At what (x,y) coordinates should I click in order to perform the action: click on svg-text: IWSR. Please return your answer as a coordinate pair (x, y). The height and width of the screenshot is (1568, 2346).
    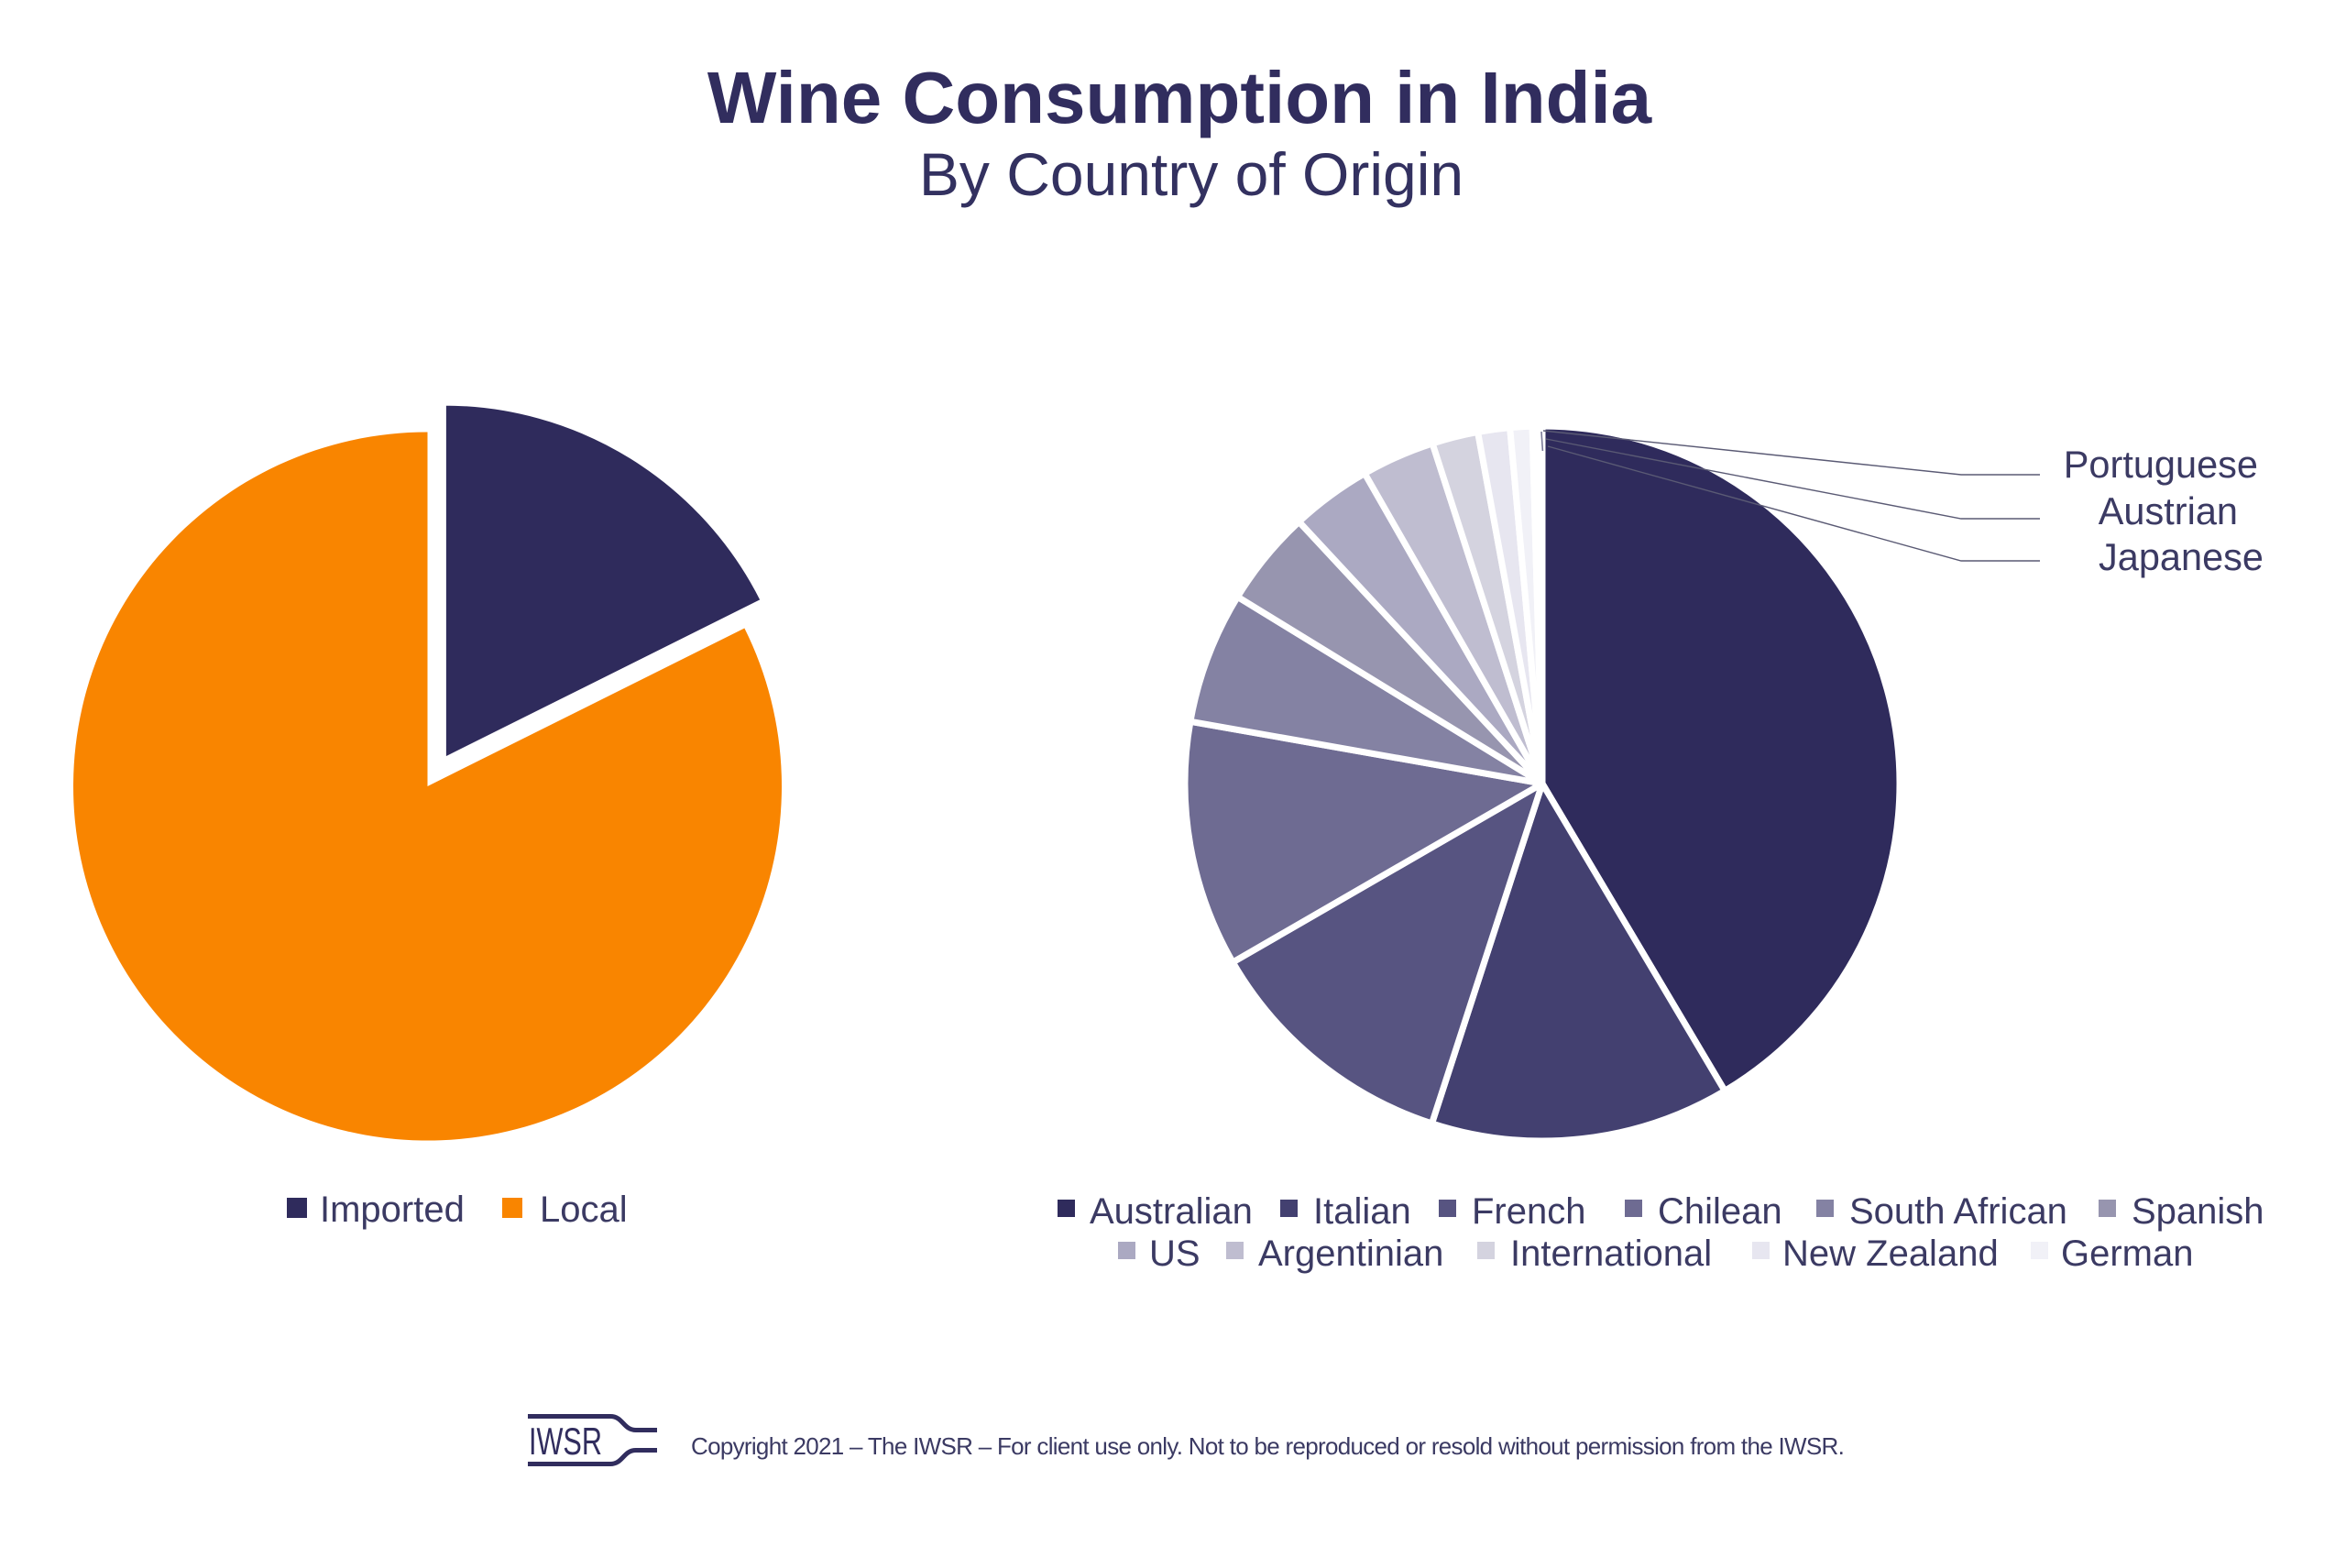
    Looking at the image, I should click on (565, 1441).